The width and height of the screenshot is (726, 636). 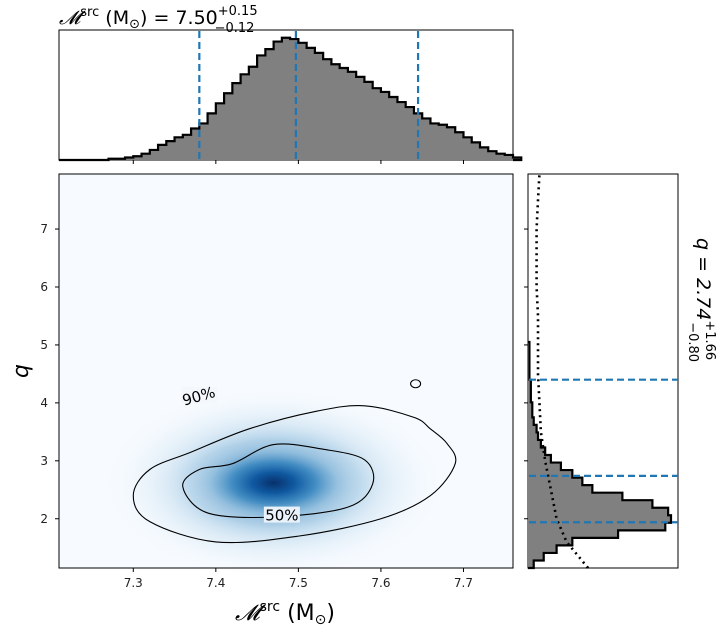 What do you see at coordinates (701, 300) in the screenshot?
I see `right-marginal-title: q = 2.74+1.66−0.80` at bounding box center [701, 300].